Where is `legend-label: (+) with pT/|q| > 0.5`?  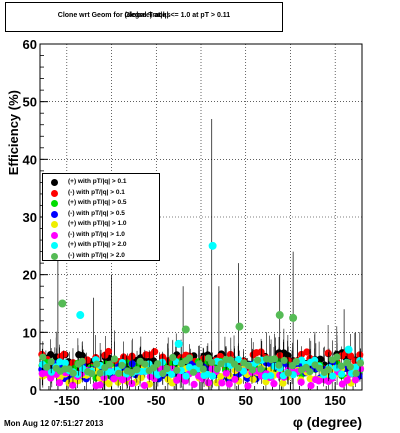 legend-label: (+) with pT/|q| > 0.5 is located at coordinates (97, 202).